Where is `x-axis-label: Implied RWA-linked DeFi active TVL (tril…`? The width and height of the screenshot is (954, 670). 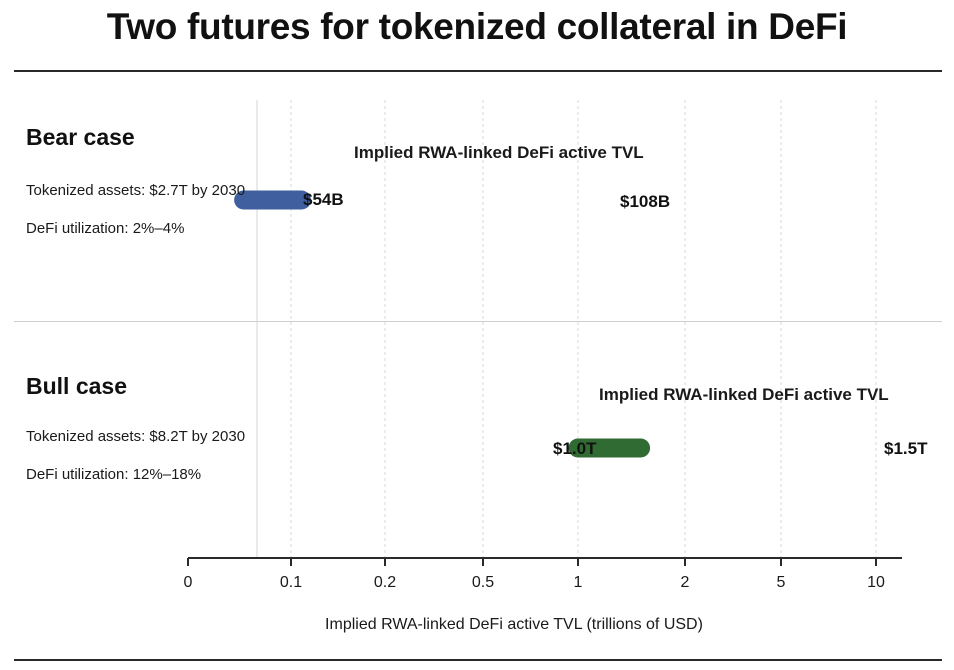 x-axis-label: Implied RWA-linked DeFi active TVL (tril… is located at coordinates (514, 624).